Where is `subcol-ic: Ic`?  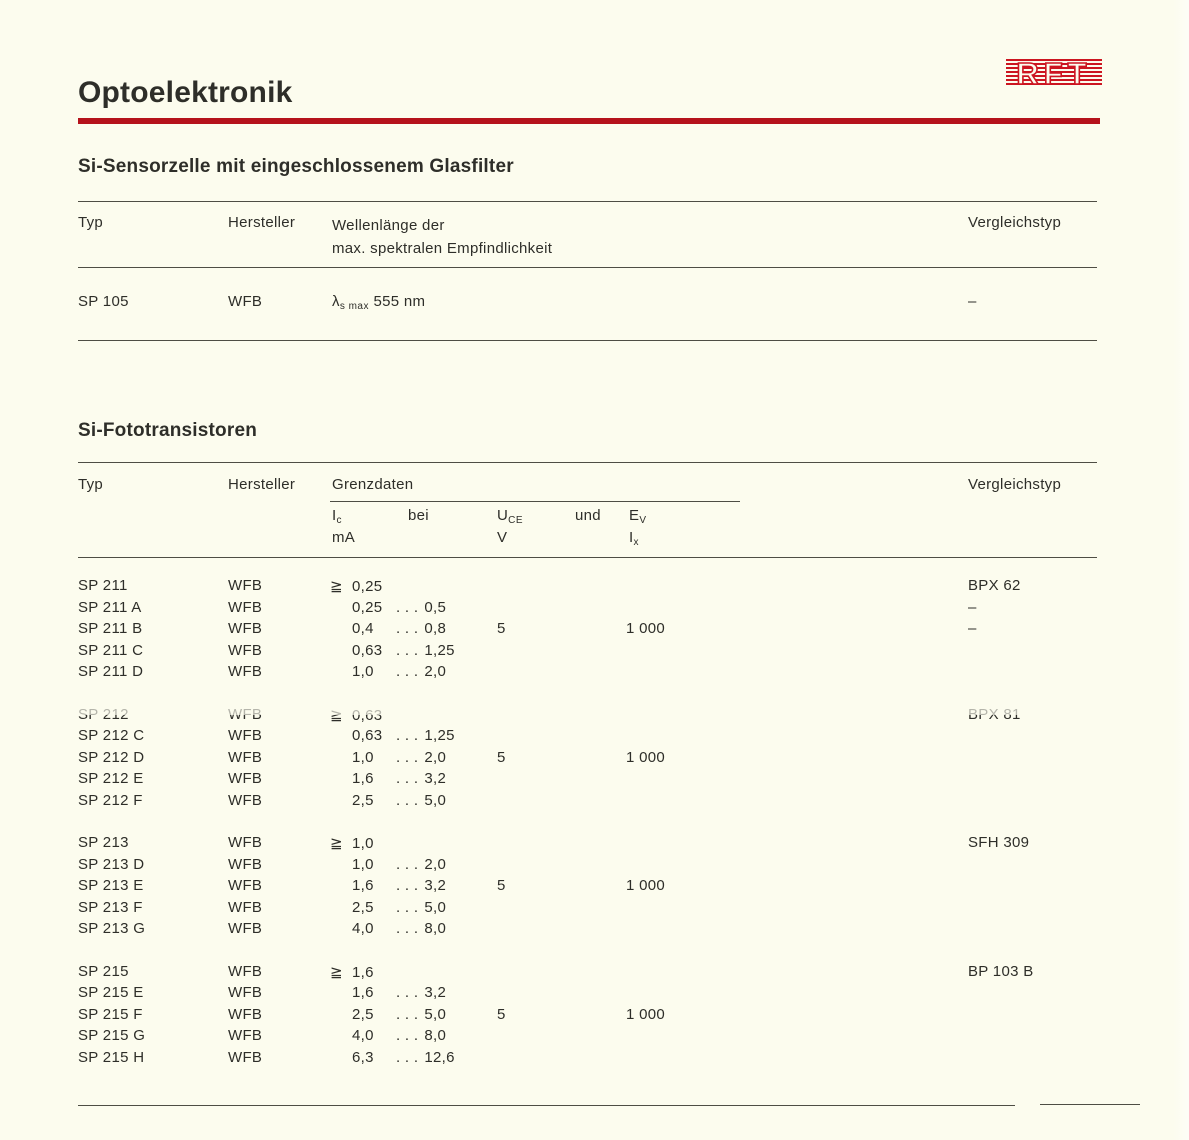
subcol-ic: Ic is located at coordinates (337, 516).